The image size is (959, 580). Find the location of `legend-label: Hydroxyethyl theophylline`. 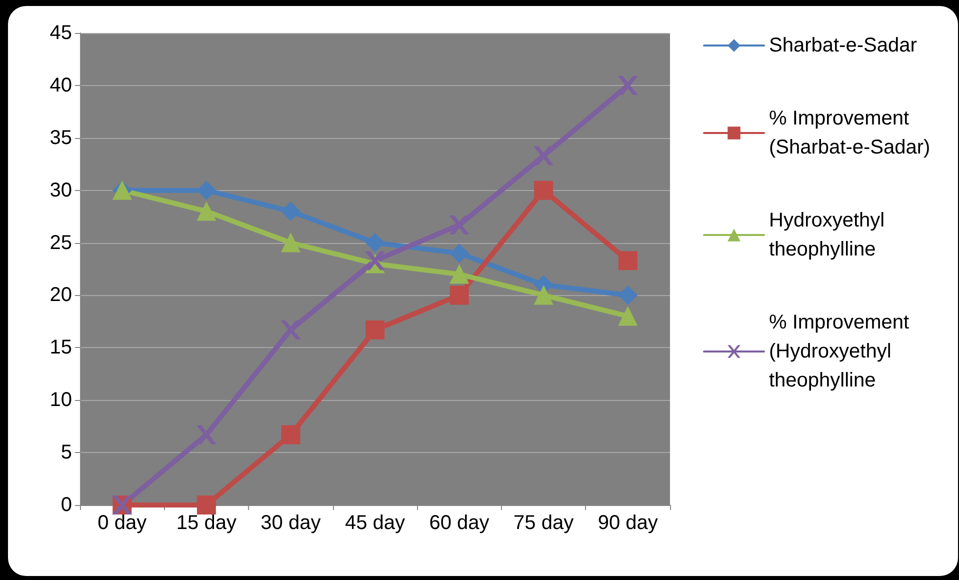

legend-label: Hydroxyethyl theophylline is located at coordinates (829, 235).